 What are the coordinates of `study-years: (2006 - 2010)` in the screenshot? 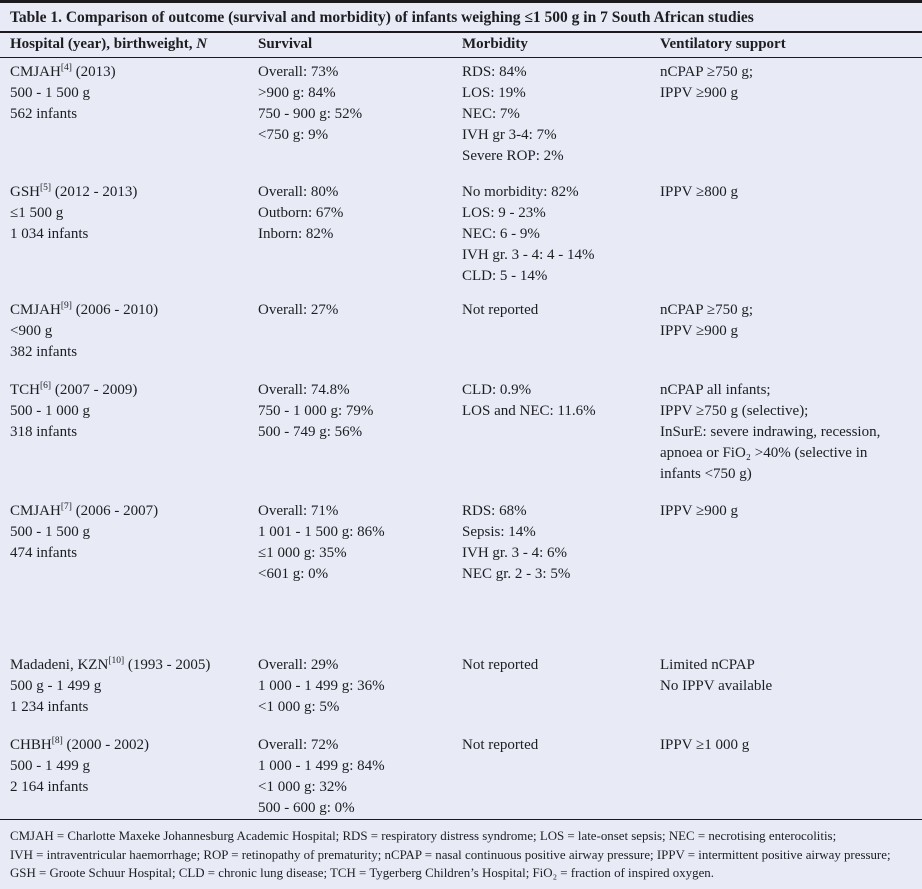 It's located at (115, 310).